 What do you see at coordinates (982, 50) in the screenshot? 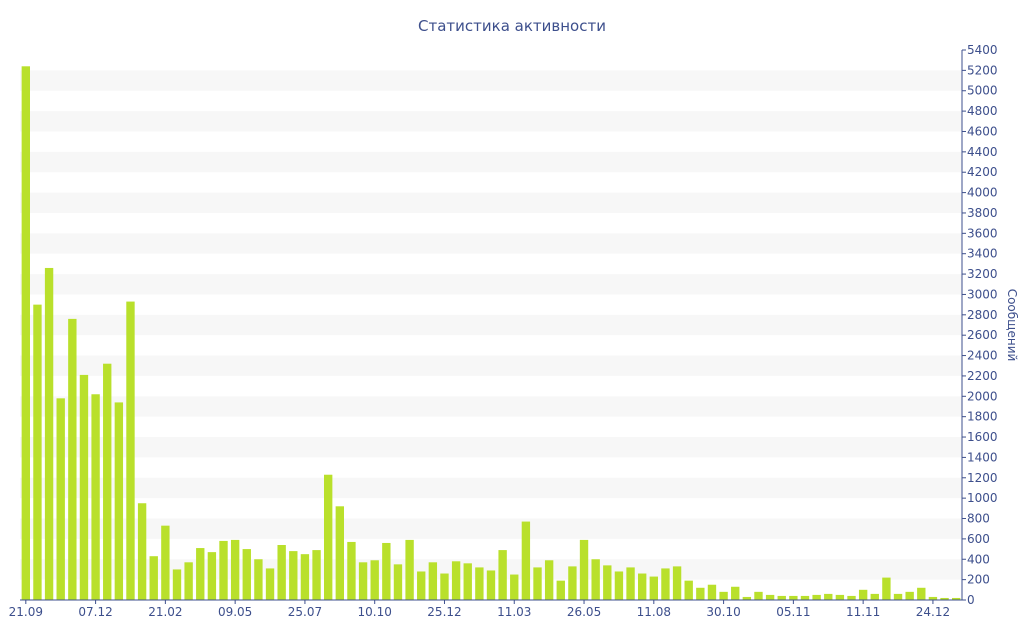
I see `y-tick-label: 5400` at bounding box center [982, 50].